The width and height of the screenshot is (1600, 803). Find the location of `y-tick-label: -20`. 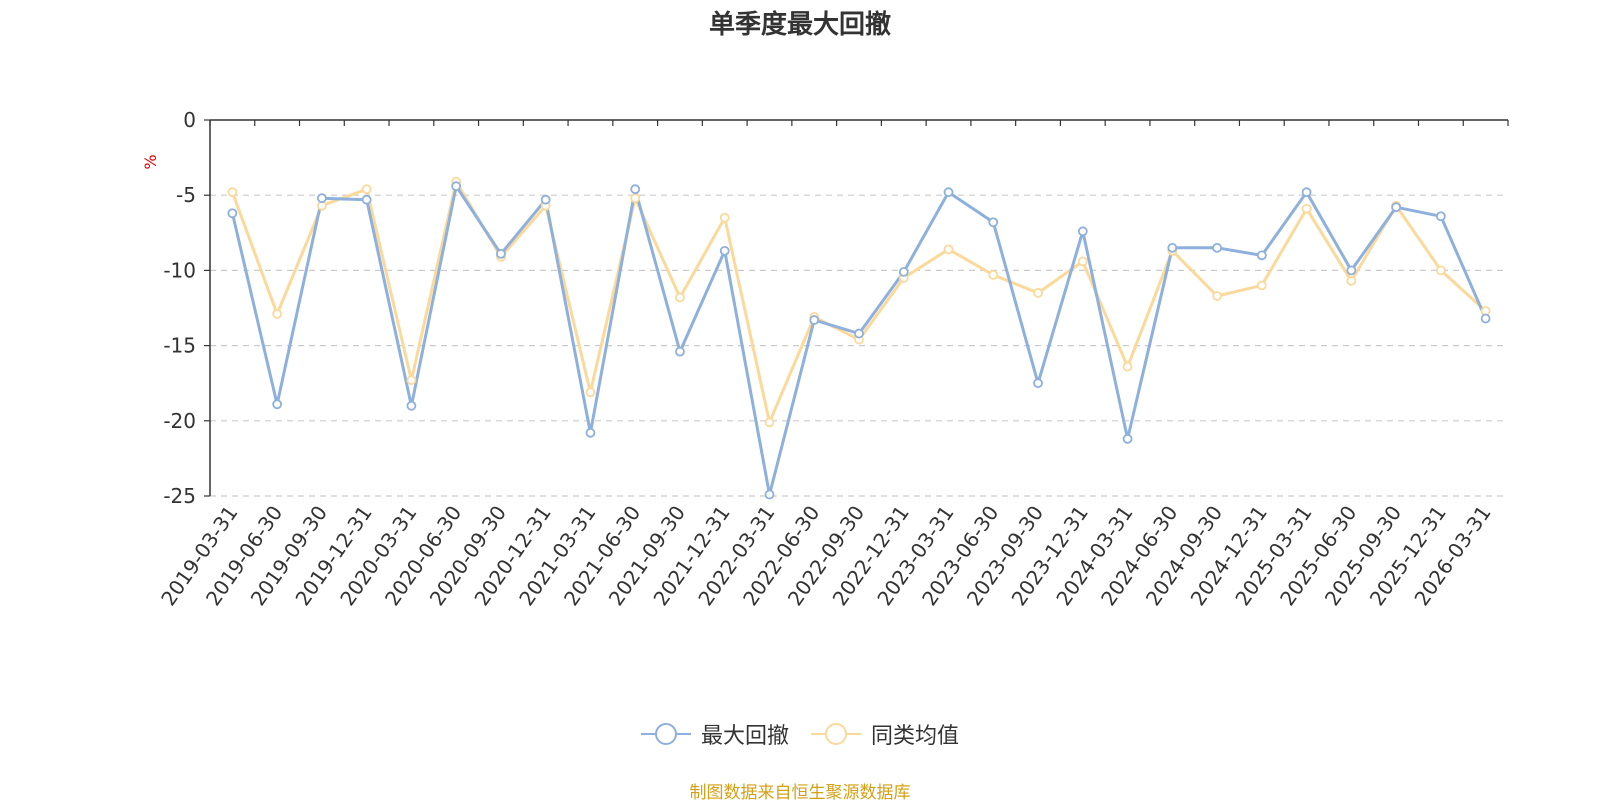

y-tick-label: -20 is located at coordinates (179, 421).